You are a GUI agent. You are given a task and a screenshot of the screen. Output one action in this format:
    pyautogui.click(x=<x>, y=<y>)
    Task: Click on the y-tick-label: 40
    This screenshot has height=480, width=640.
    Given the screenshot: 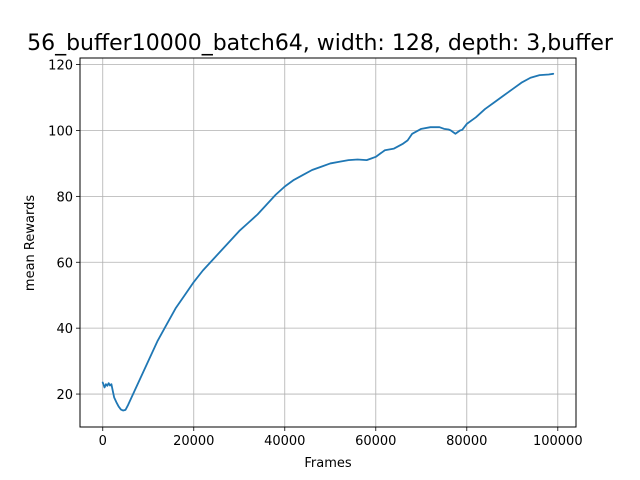 What is the action you would take?
    pyautogui.click(x=64, y=329)
    